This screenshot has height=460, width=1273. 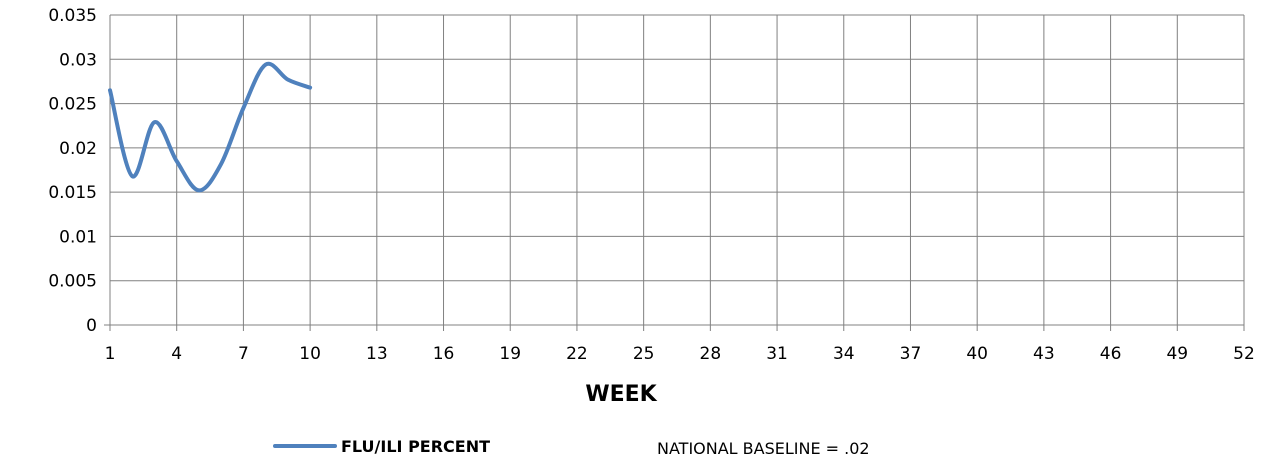 I want to click on x-tick-label: 16, so click(x=444, y=354).